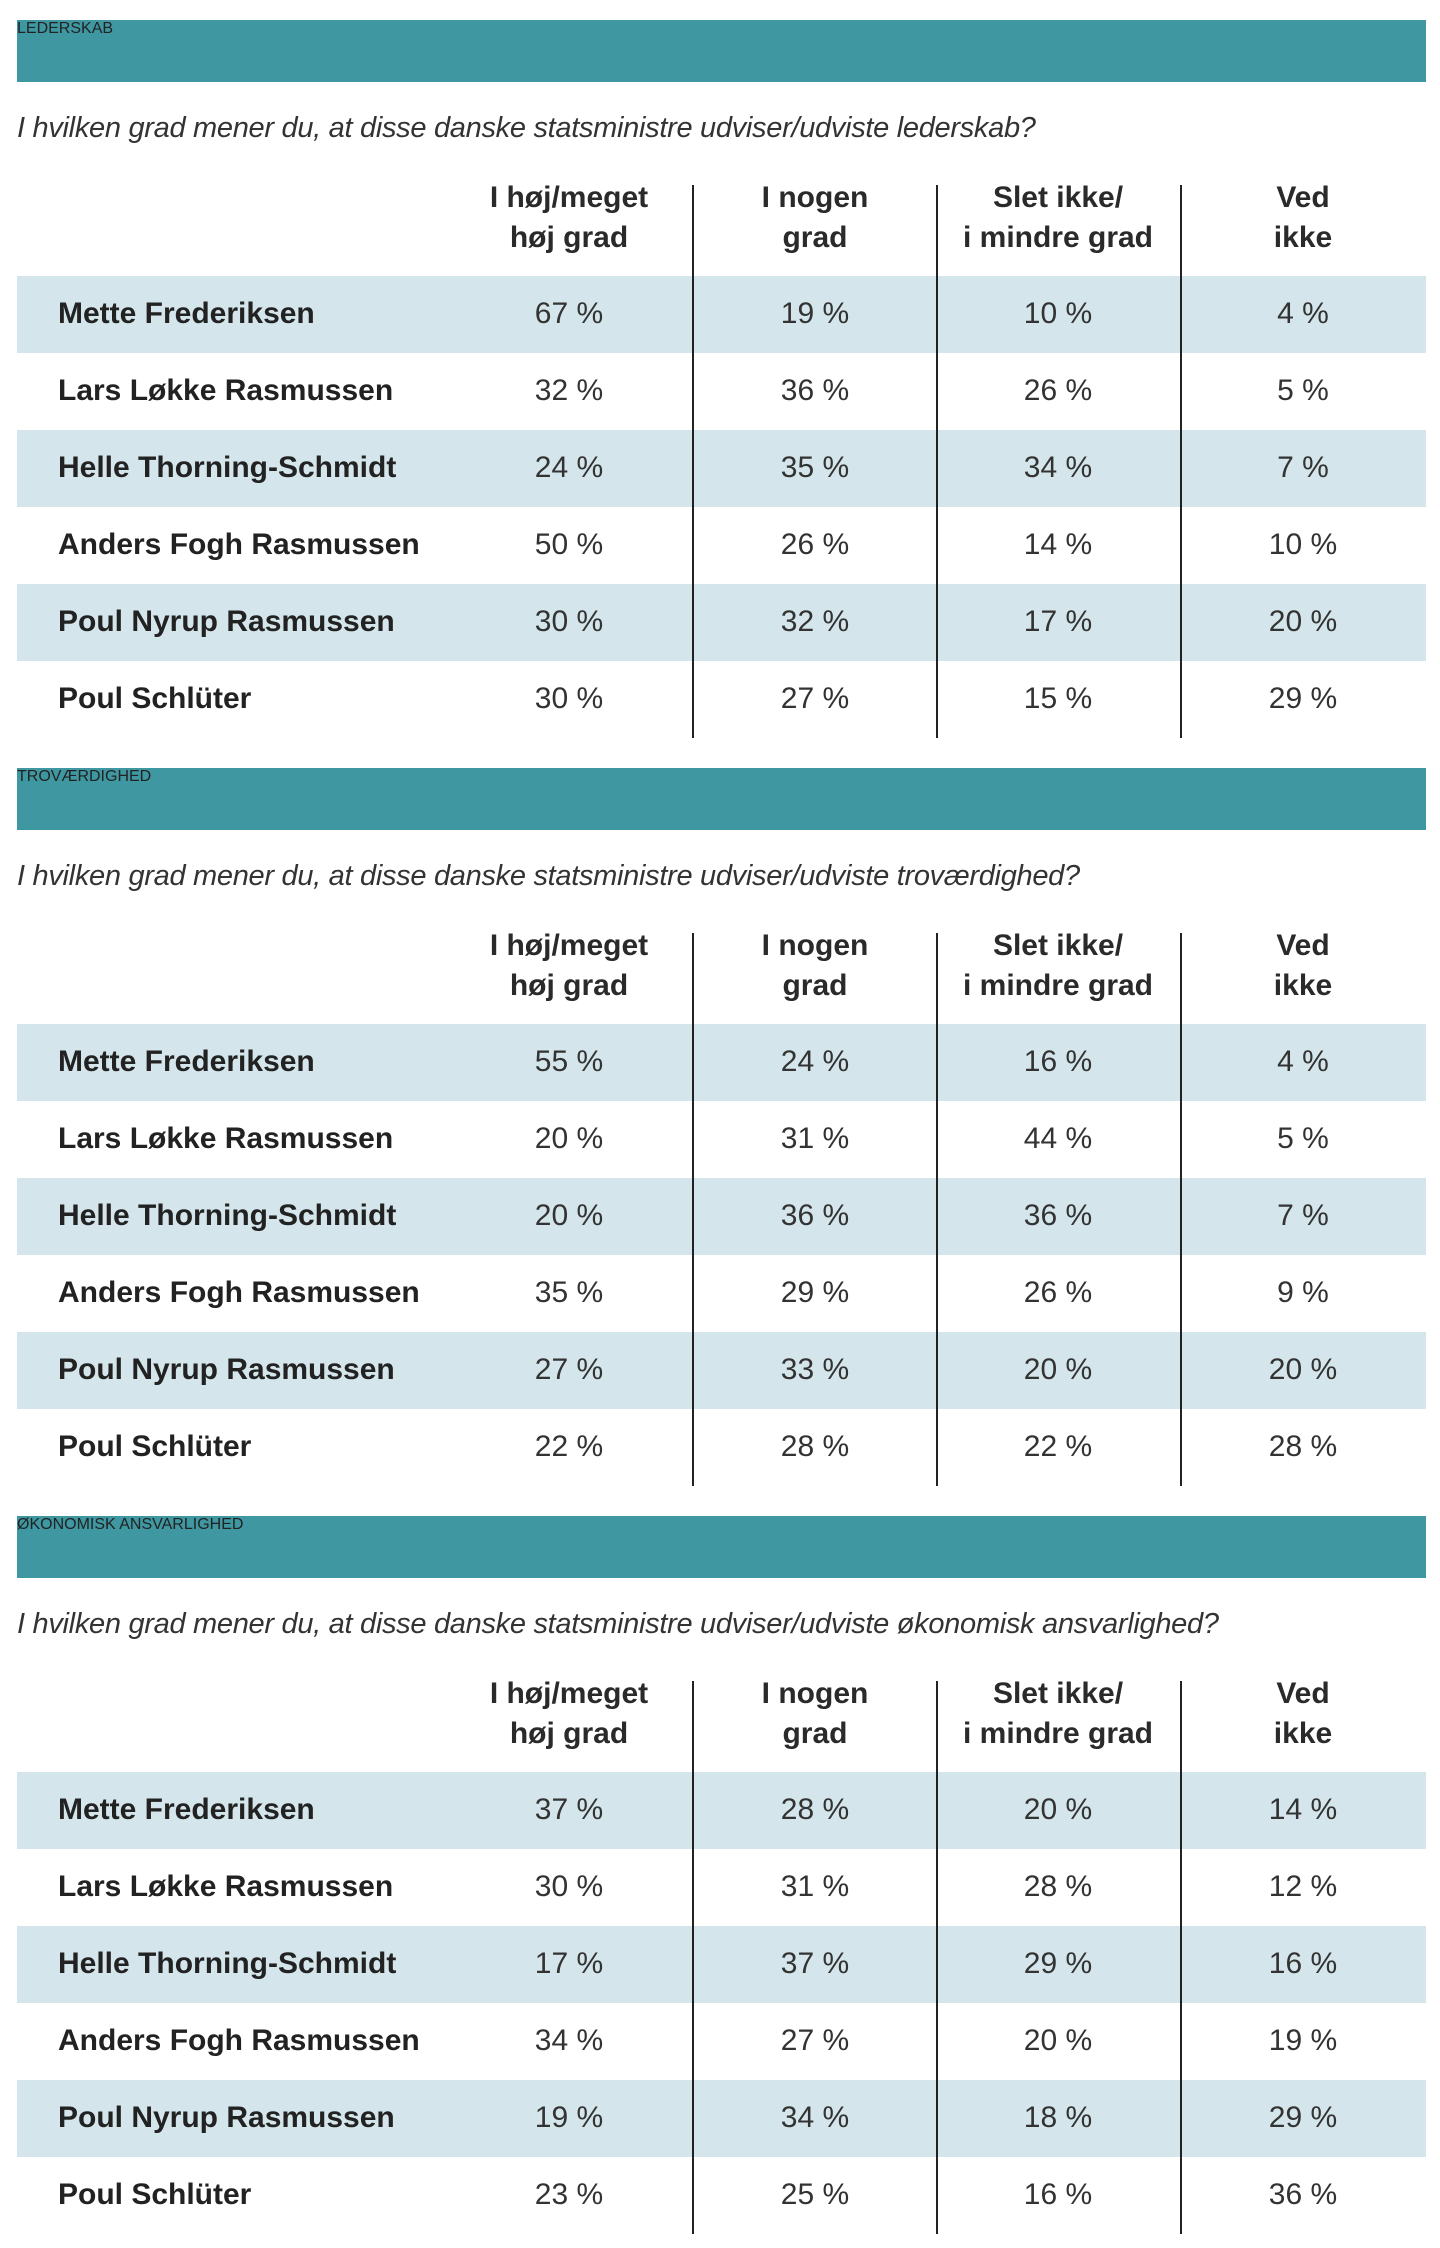  What do you see at coordinates (815, 1369) in the screenshot?
I see `percentage-cell: 33 %` at bounding box center [815, 1369].